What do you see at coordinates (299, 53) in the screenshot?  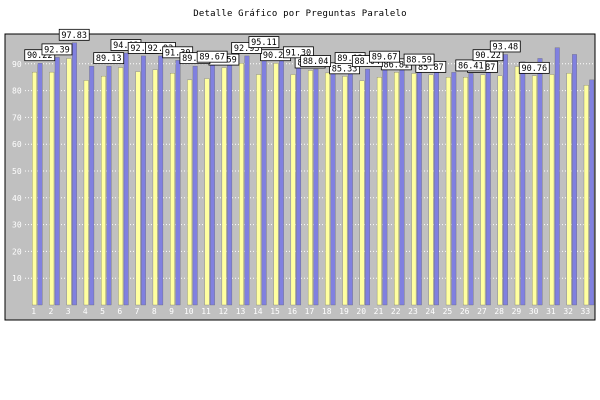 I see `data-label: 91.30` at bounding box center [299, 53].